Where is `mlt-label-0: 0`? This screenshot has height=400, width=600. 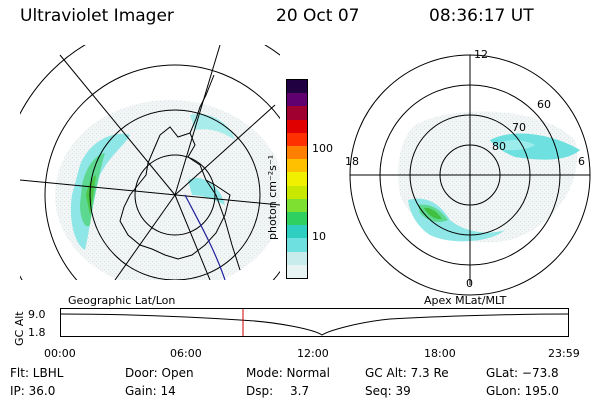
mlt-label-0: 0 is located at coordinates (469, 283).